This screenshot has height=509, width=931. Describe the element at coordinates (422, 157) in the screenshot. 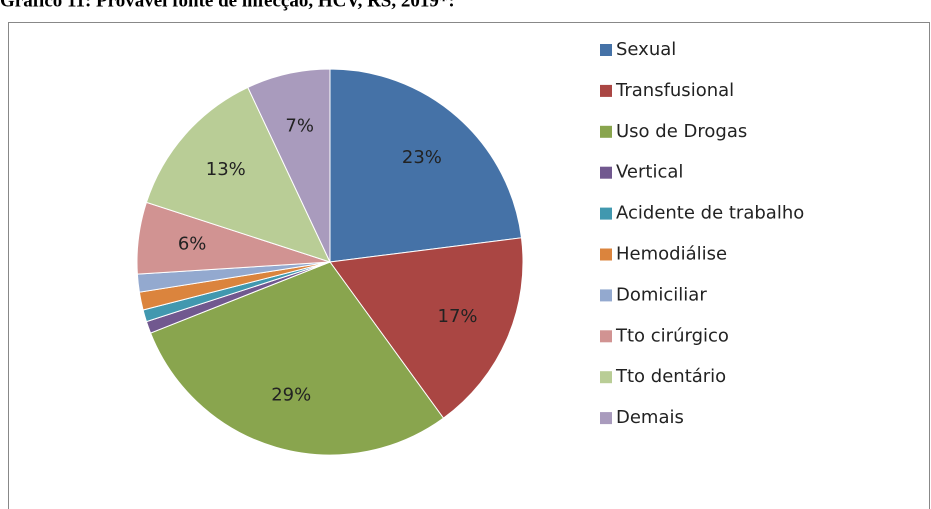

I see `data-label: 23%` at that location.